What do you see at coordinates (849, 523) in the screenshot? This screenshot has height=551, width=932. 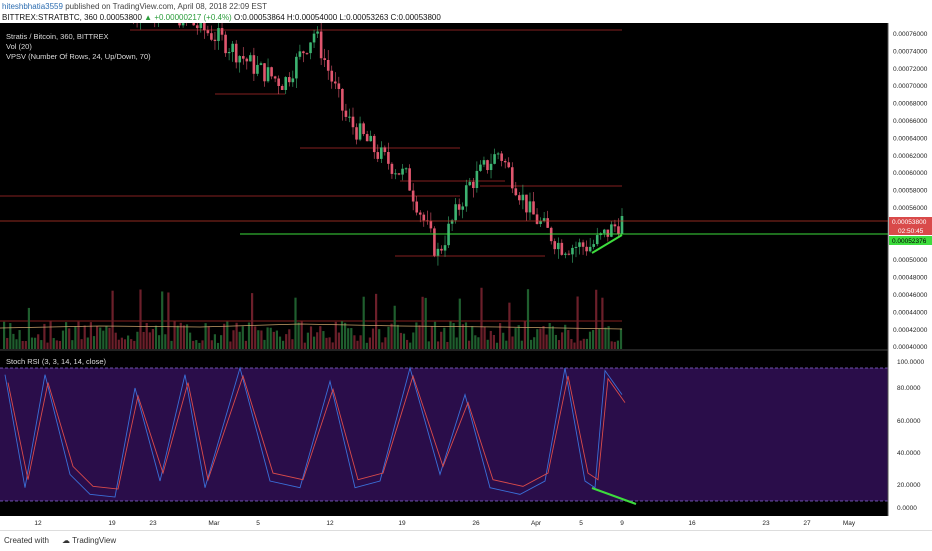 I see `date-label: May` at bounding box center [849, 523].